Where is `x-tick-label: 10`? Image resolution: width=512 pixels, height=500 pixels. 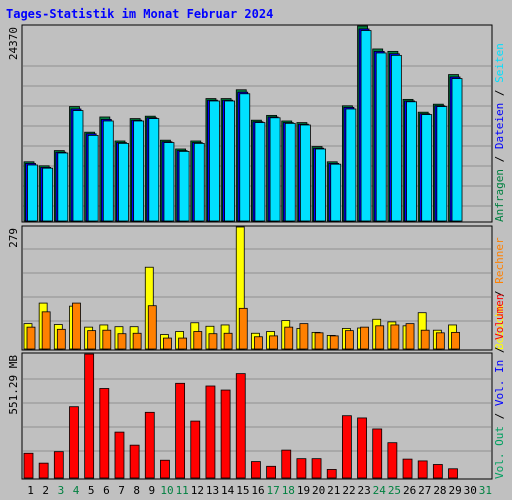 x-tick-label: 10 is located at coordinates (166, 490).